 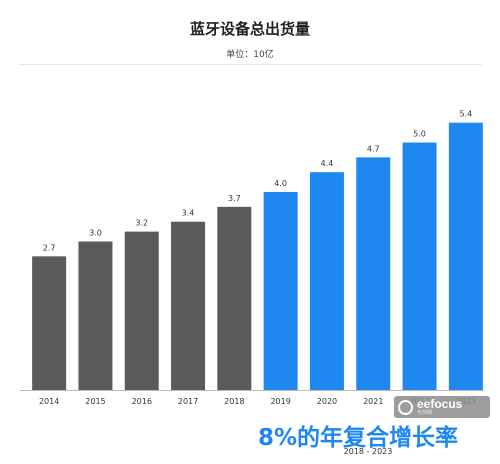 What do you see at coordinates (280, 401) in the screenshot?
I see `x-tick-label: 2019` at bounding box center [280, 401].